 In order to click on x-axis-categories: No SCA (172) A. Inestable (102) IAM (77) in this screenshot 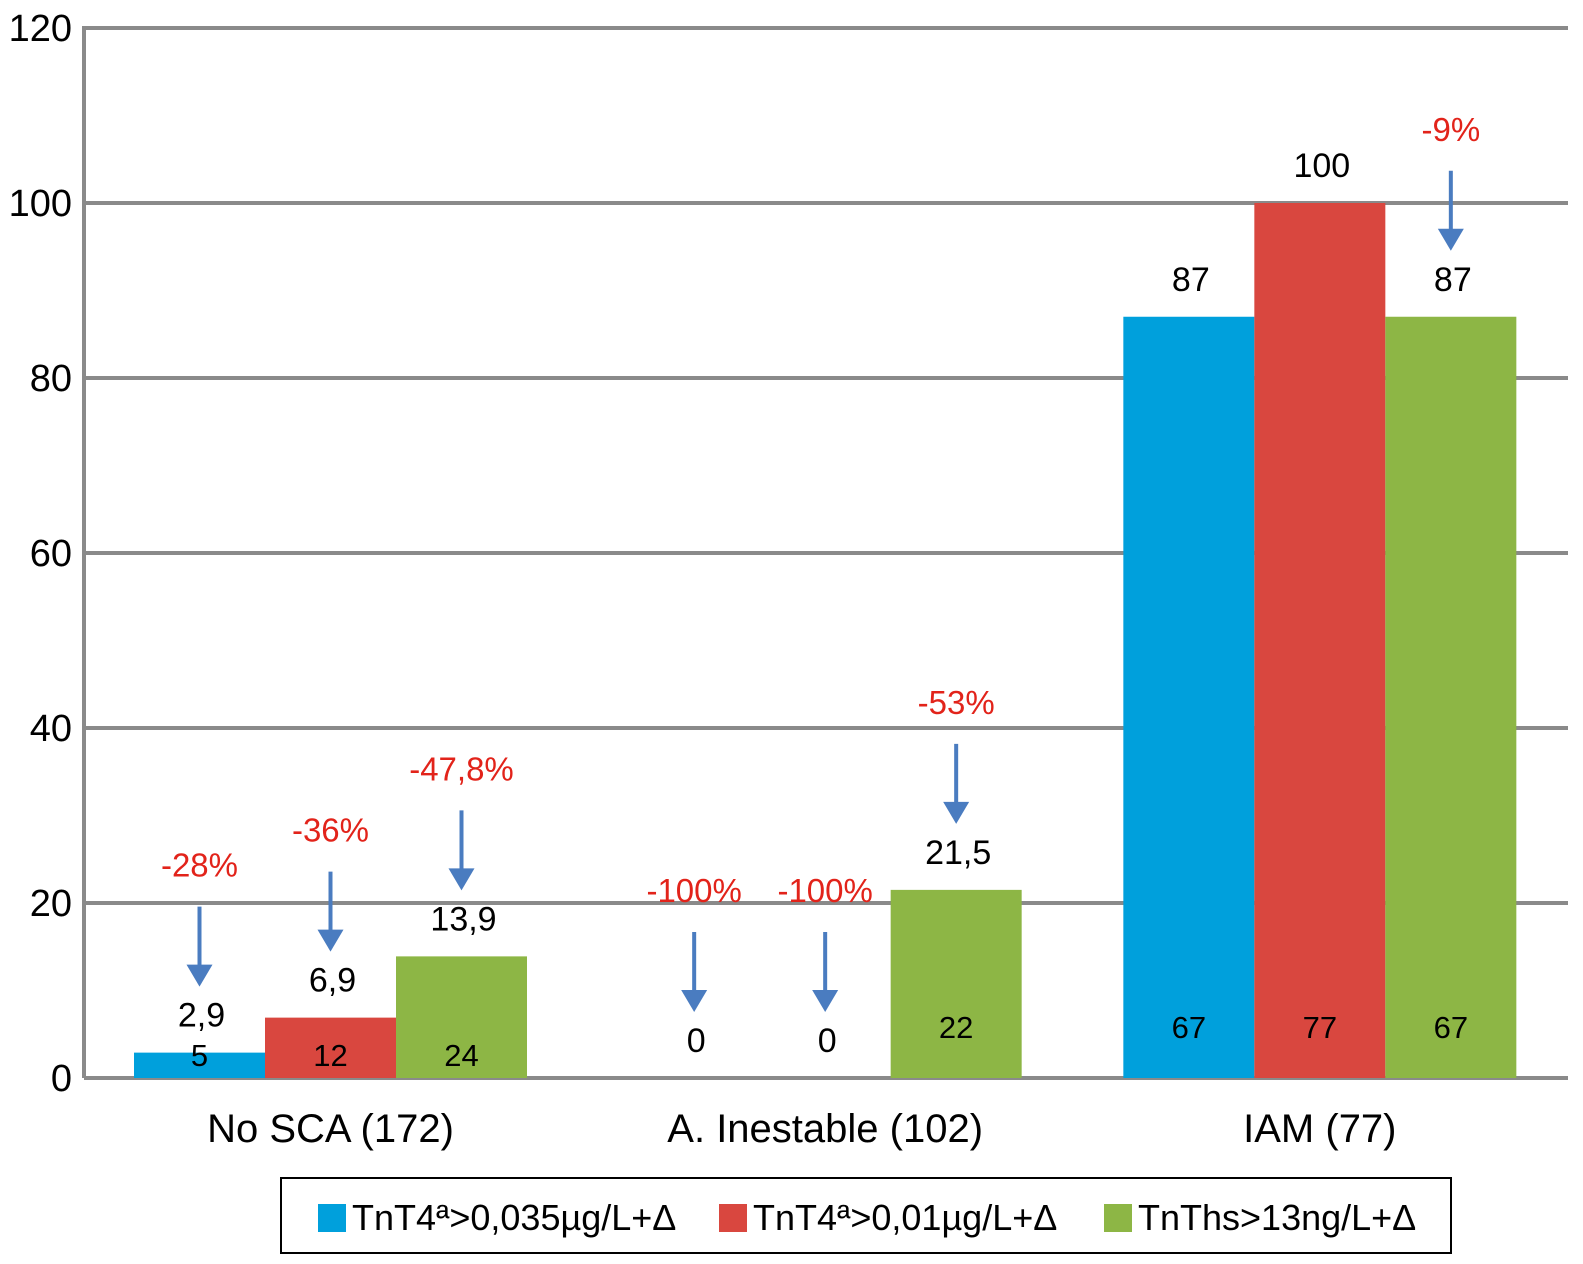, I will do `click(801, 1129)`.